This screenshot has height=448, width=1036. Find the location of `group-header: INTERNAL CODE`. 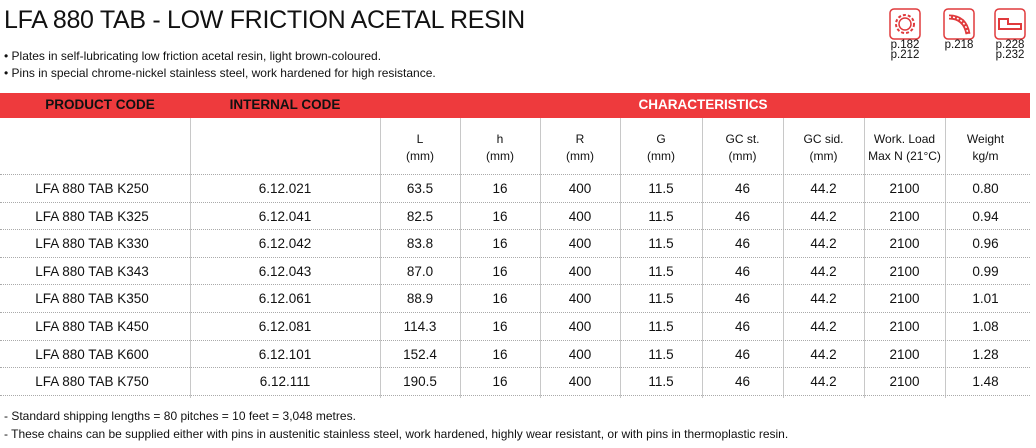

group-header: INTERNAL CODE is located at coordinates (285, 104).